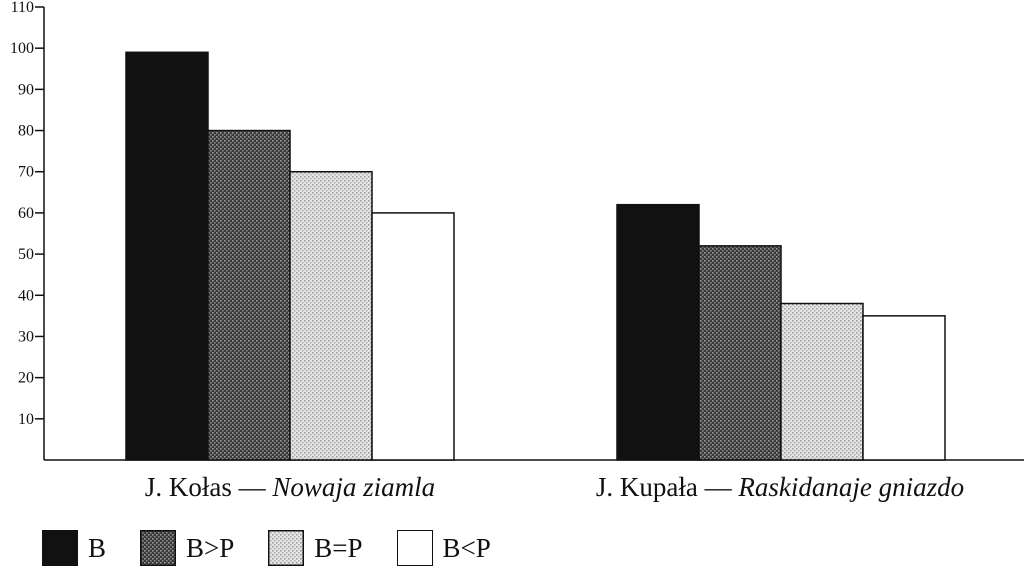 The width and height of the screenshot is (1024, 582). What do you see at coordinates (26, 172) in the screenshot?
I see `y-tick-label: 70` at bounding box center [26, 172].